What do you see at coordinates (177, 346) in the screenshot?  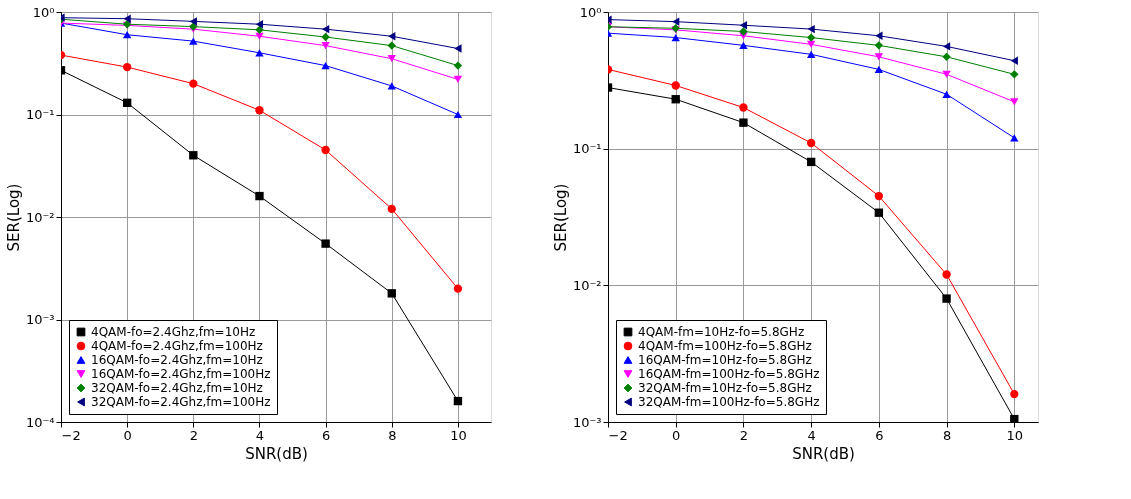 I see `legend-label: 4QAM-fo=2.4Ghz,fm=100Hz` at bounding box center [177, 346].